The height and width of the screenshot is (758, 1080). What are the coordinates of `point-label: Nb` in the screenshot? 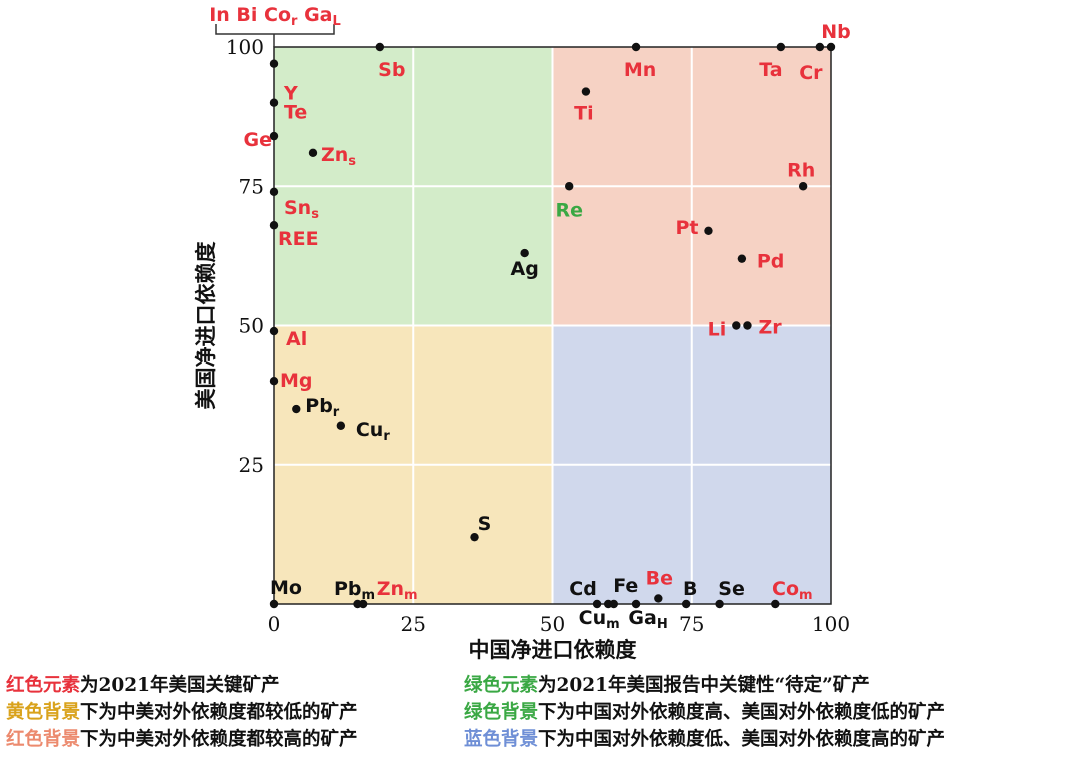 It's located at (836, 32).